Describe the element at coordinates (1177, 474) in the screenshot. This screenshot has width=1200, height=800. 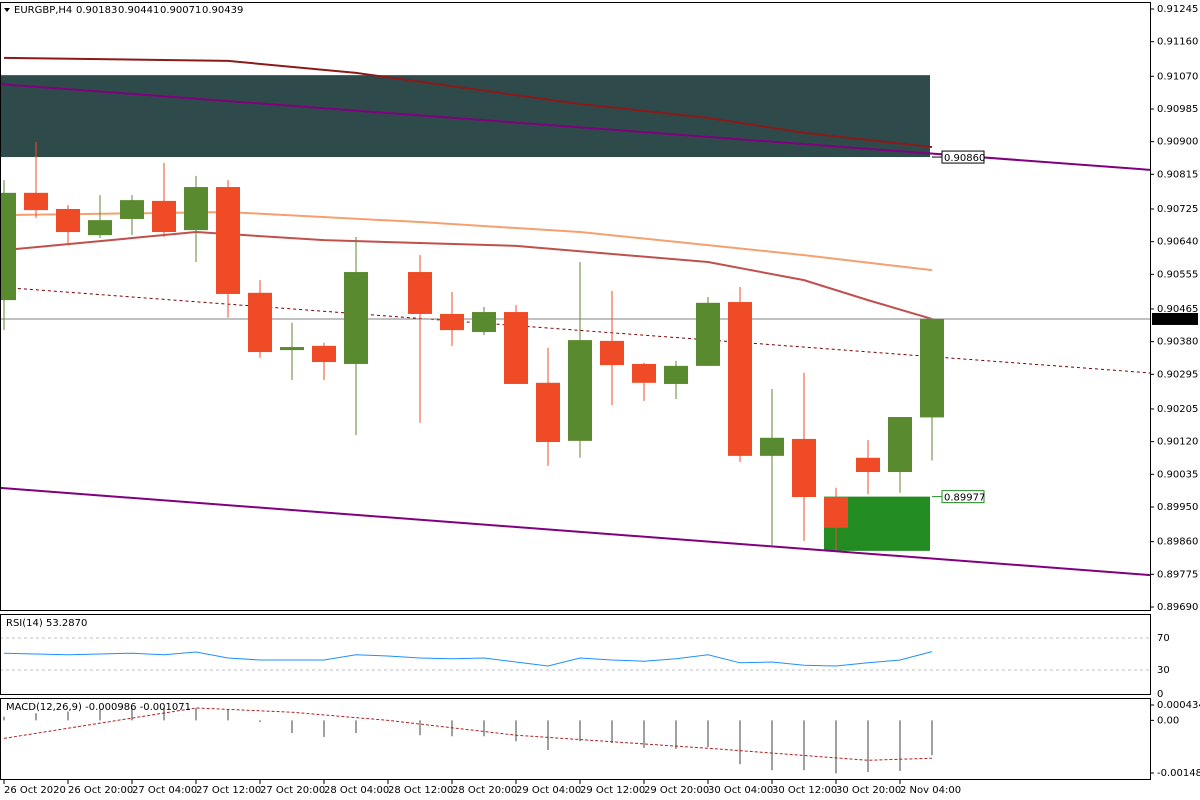
I see `y-tick-label: 0.90035` at that location.